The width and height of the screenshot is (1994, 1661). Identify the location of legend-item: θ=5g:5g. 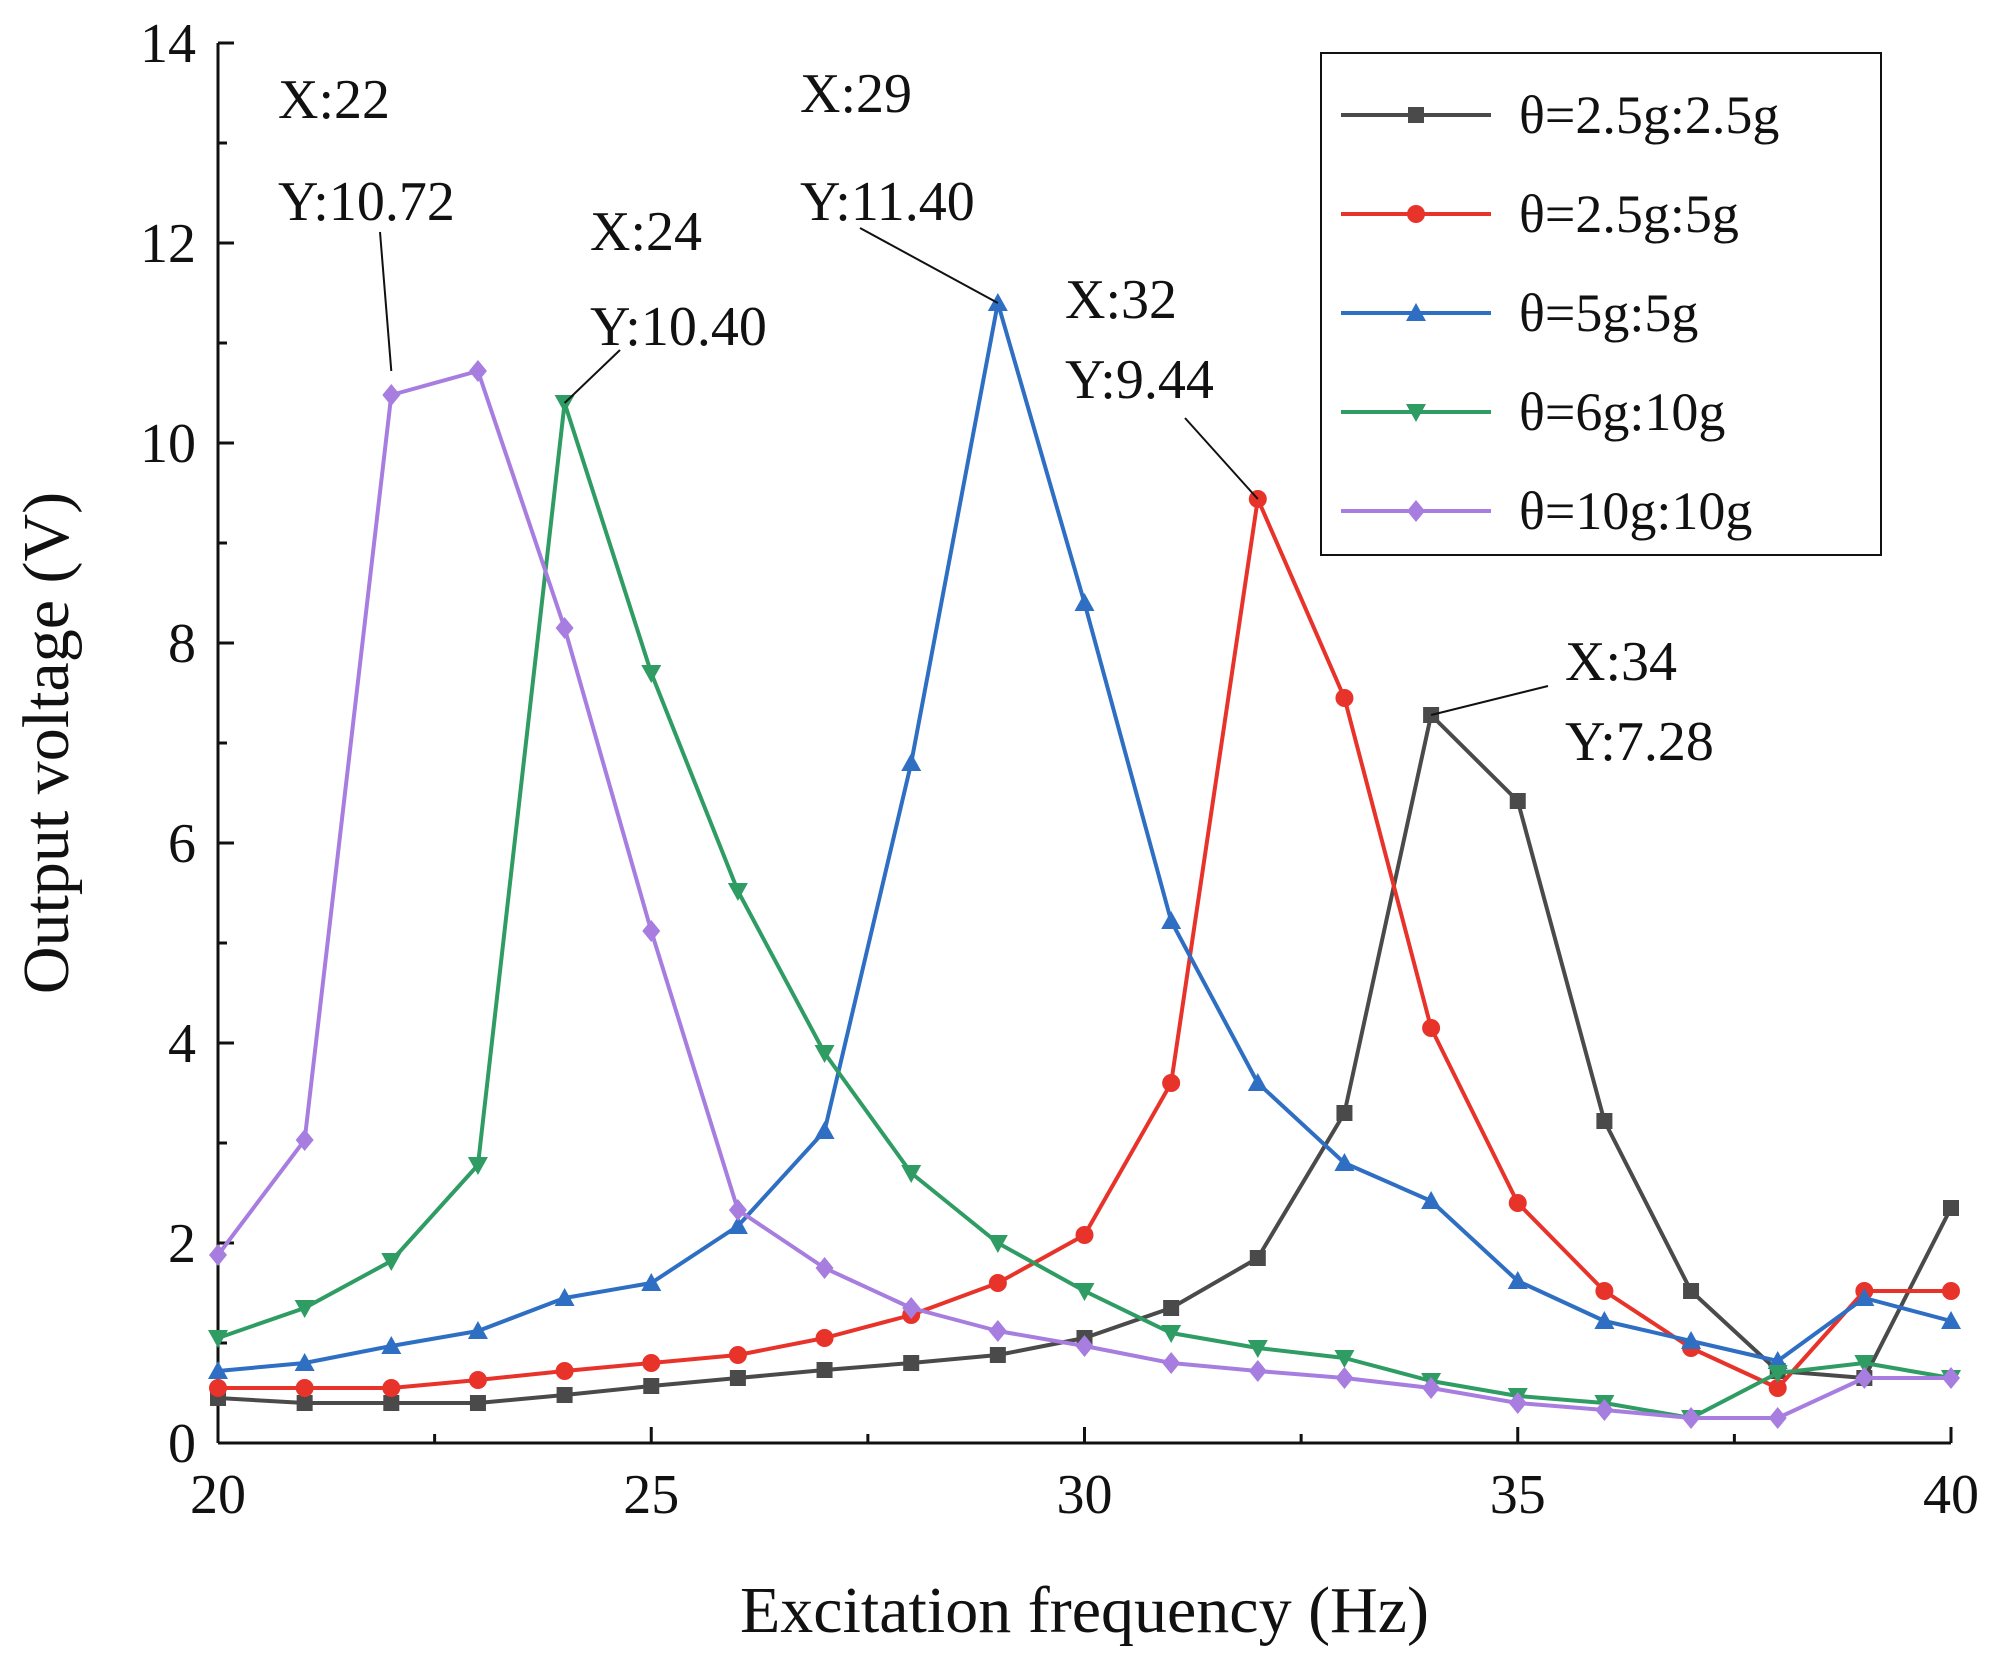
(1519, 313).